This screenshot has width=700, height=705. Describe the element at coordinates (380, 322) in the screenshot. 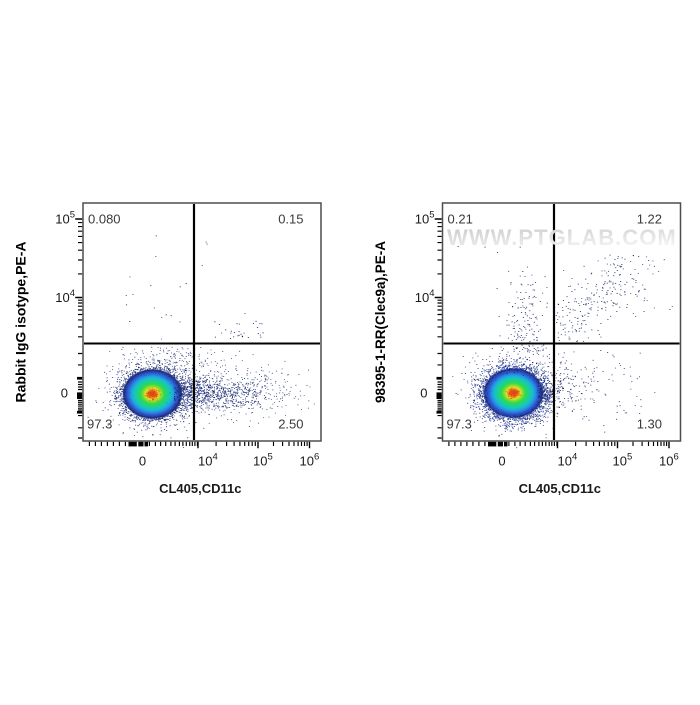

I see `svg-text: 98395-1-RR(Clec9a),PE-A` at that location.